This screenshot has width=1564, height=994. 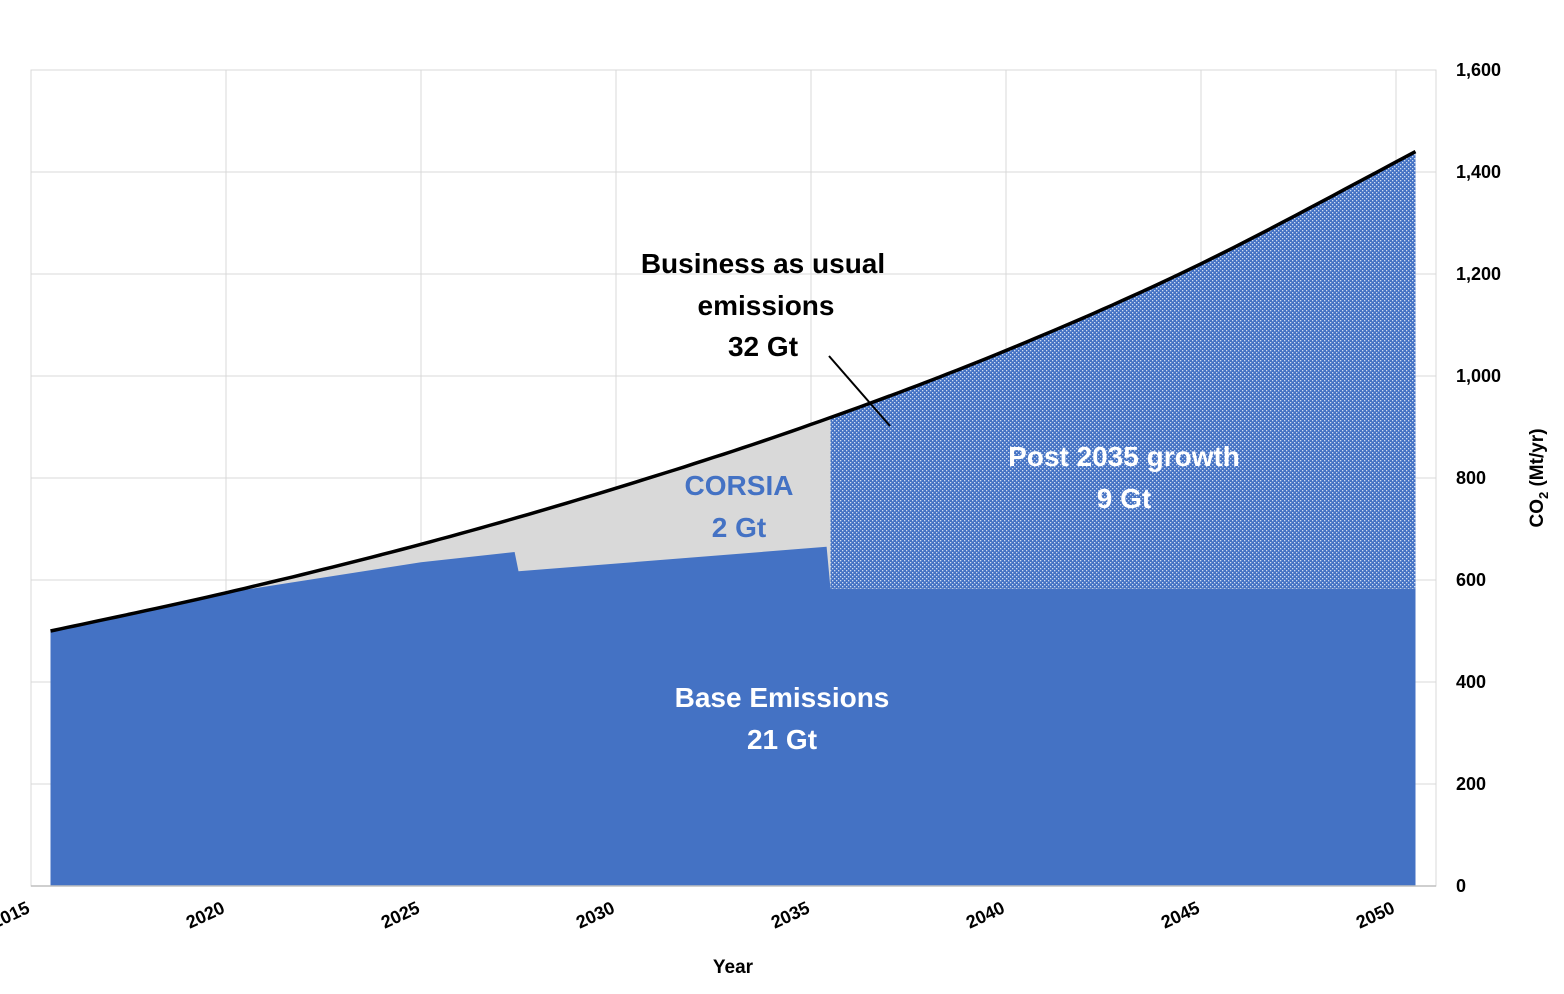 I want to click on y-tick-label: 800, so click(x=1471, y=478).